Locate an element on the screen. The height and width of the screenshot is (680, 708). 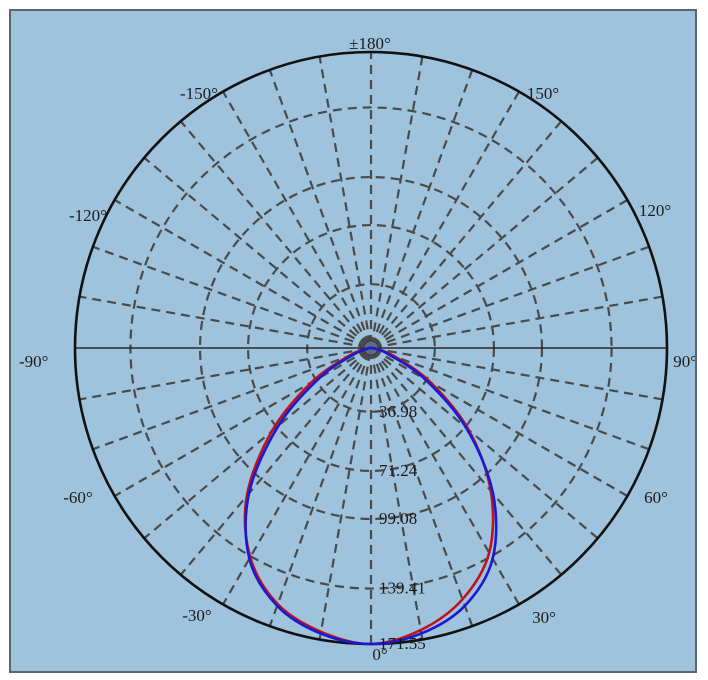
angle-label-neg30: -30° is located at coordinates (196, 615).